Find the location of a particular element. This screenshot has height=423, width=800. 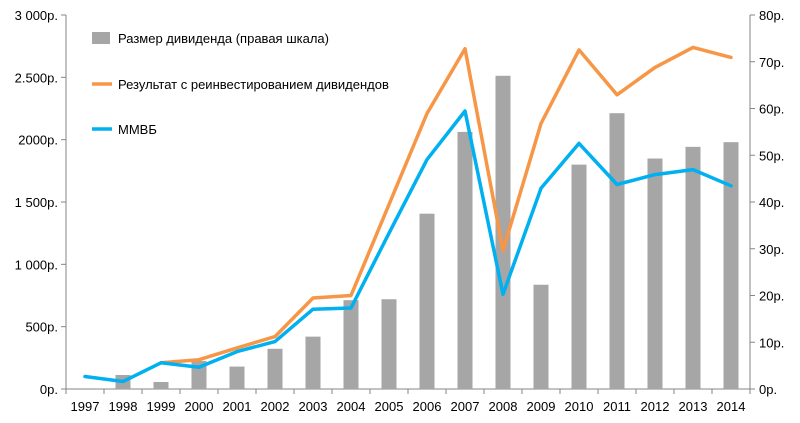

left-tick-label: 3 000р. is located at coordinates (36, 15).